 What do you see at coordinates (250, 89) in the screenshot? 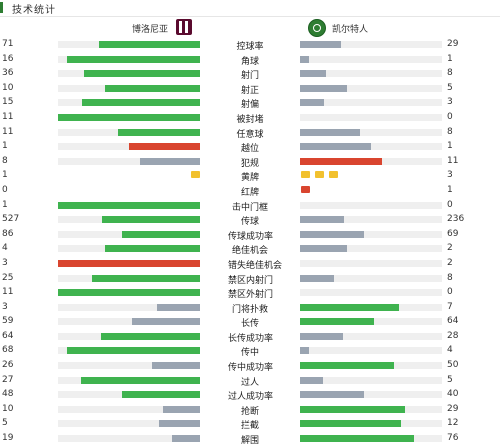
I see `stat-row: 10 射正 5` at bounding box center [250, 89].